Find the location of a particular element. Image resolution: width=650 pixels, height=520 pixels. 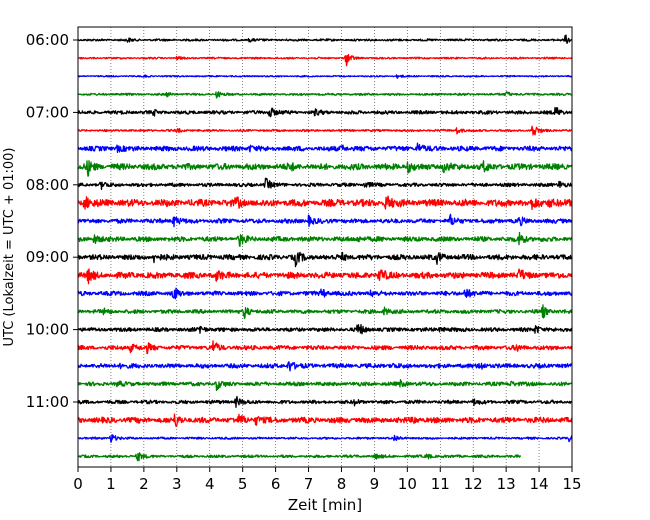

y-tick-label-2: 08:00 is located at coordinates (47, 185).